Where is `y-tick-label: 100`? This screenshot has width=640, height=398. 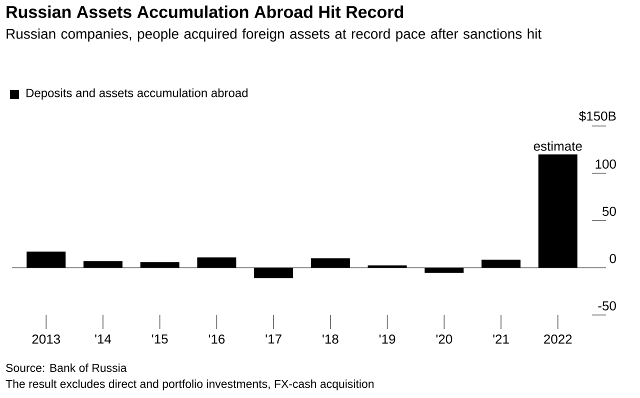
y-tick-label: 100 is located at coordinates (606, 164).